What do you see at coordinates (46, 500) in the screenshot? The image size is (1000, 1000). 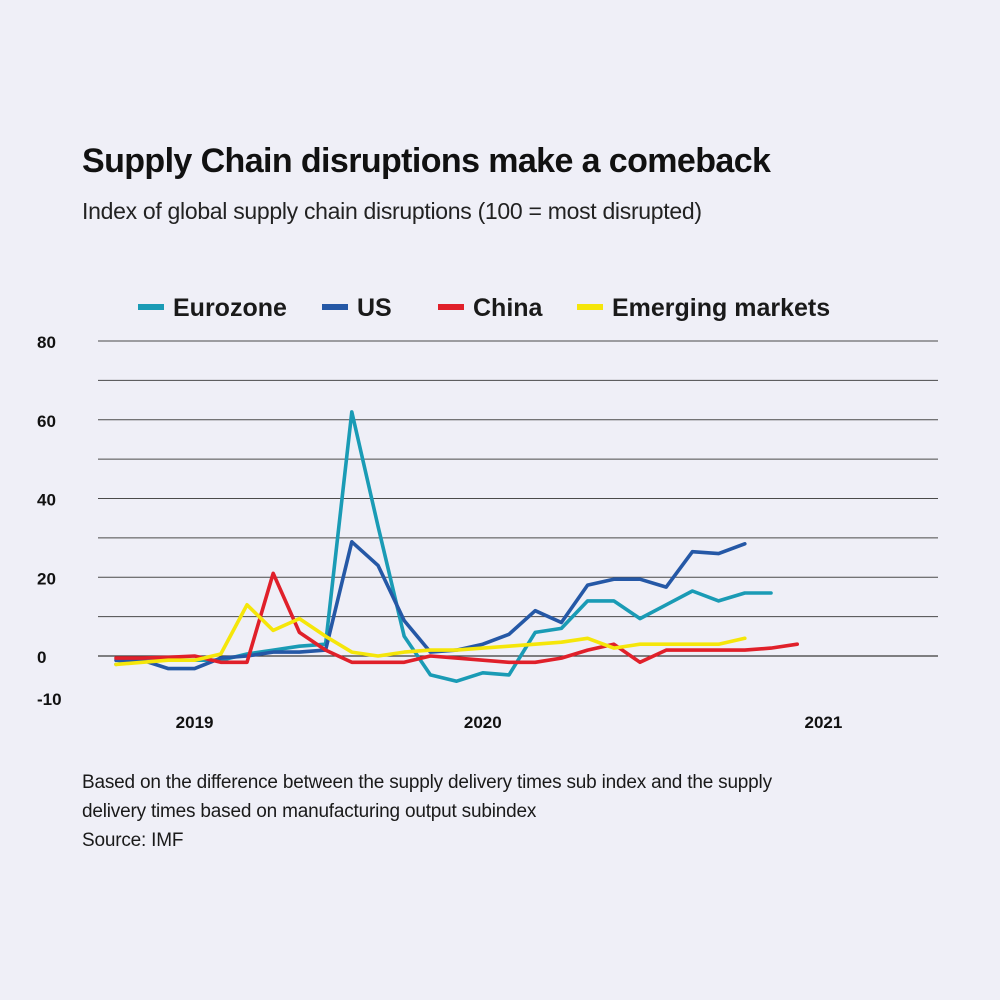 I see `y-tick-label: 40` at bounding box center [46, 500].